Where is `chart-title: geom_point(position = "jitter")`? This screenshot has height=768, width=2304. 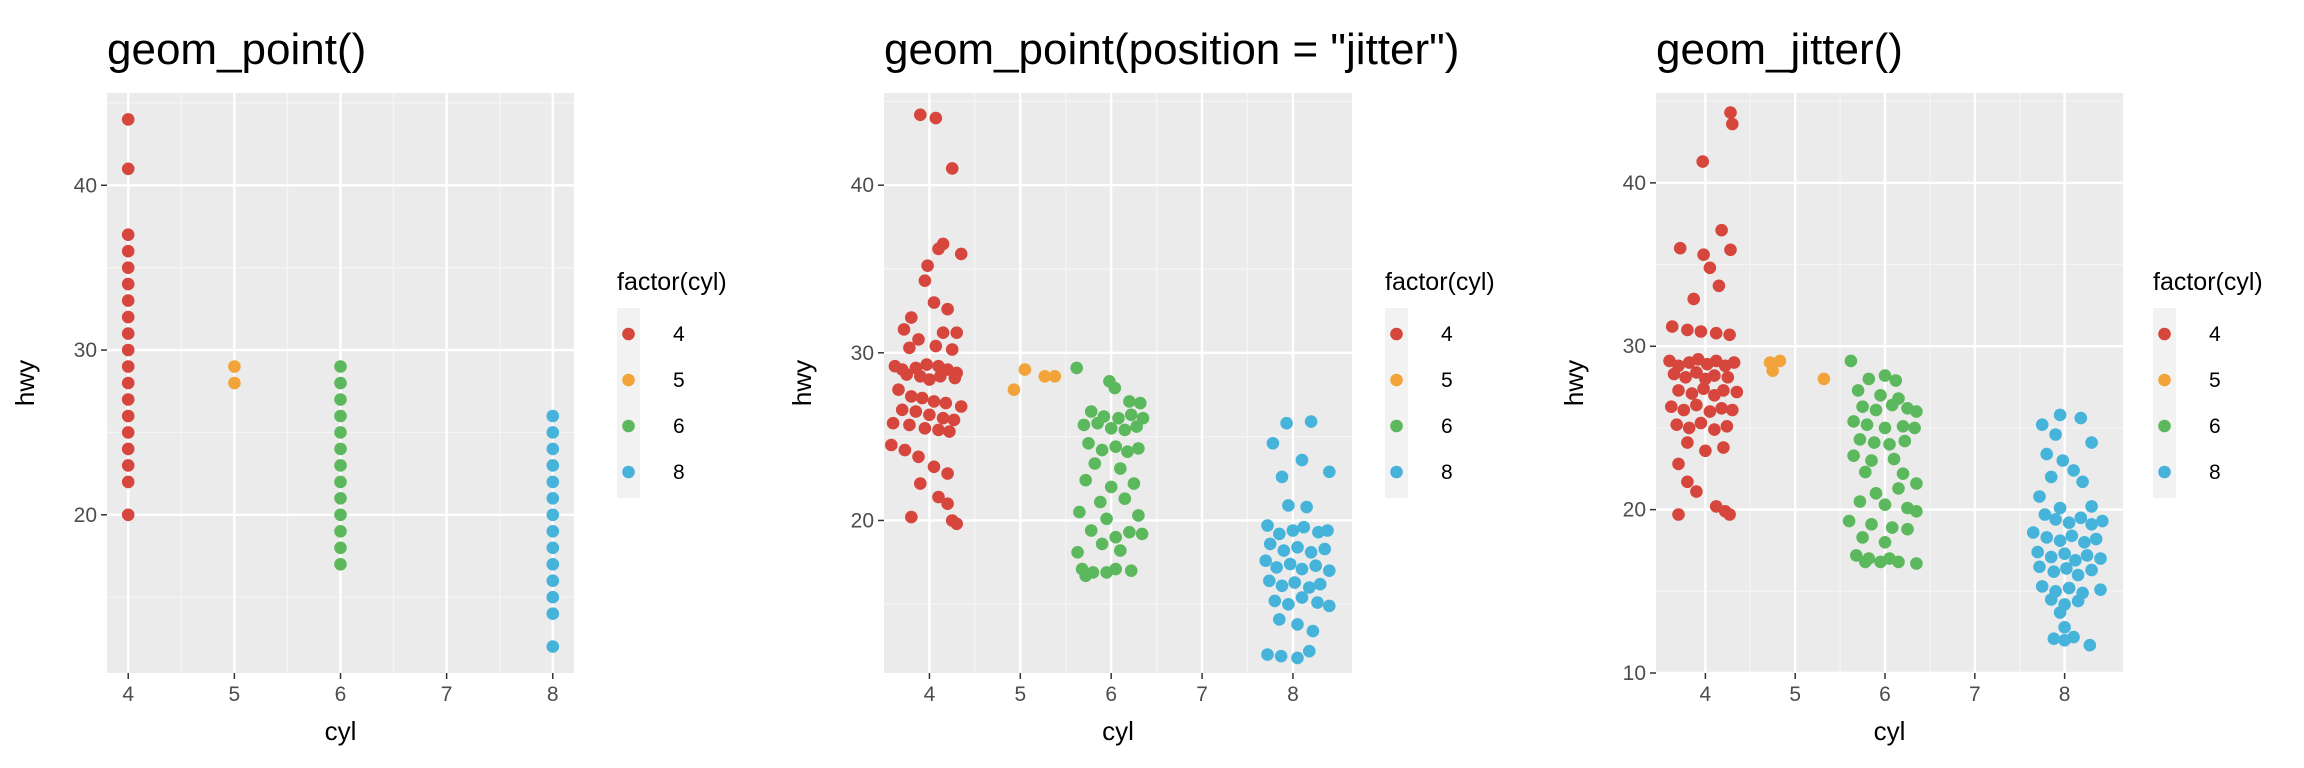
chart-title: geom_point(position = "jitter") is located at coordinates (1171, 49).